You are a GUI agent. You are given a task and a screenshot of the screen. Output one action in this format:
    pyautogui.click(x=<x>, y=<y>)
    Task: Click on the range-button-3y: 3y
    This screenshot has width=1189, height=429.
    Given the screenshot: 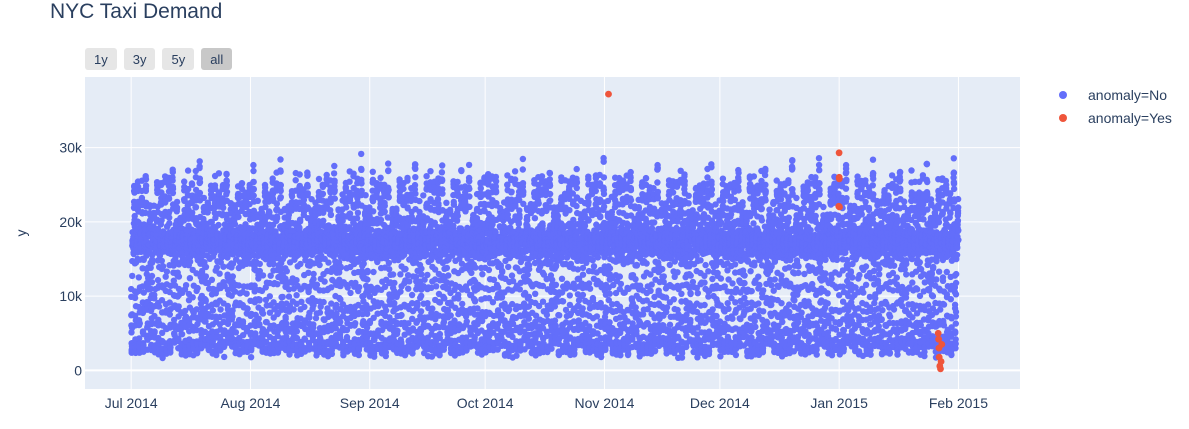 What is the action you would take?
    pyautogui.click(x=139, y=59)
    